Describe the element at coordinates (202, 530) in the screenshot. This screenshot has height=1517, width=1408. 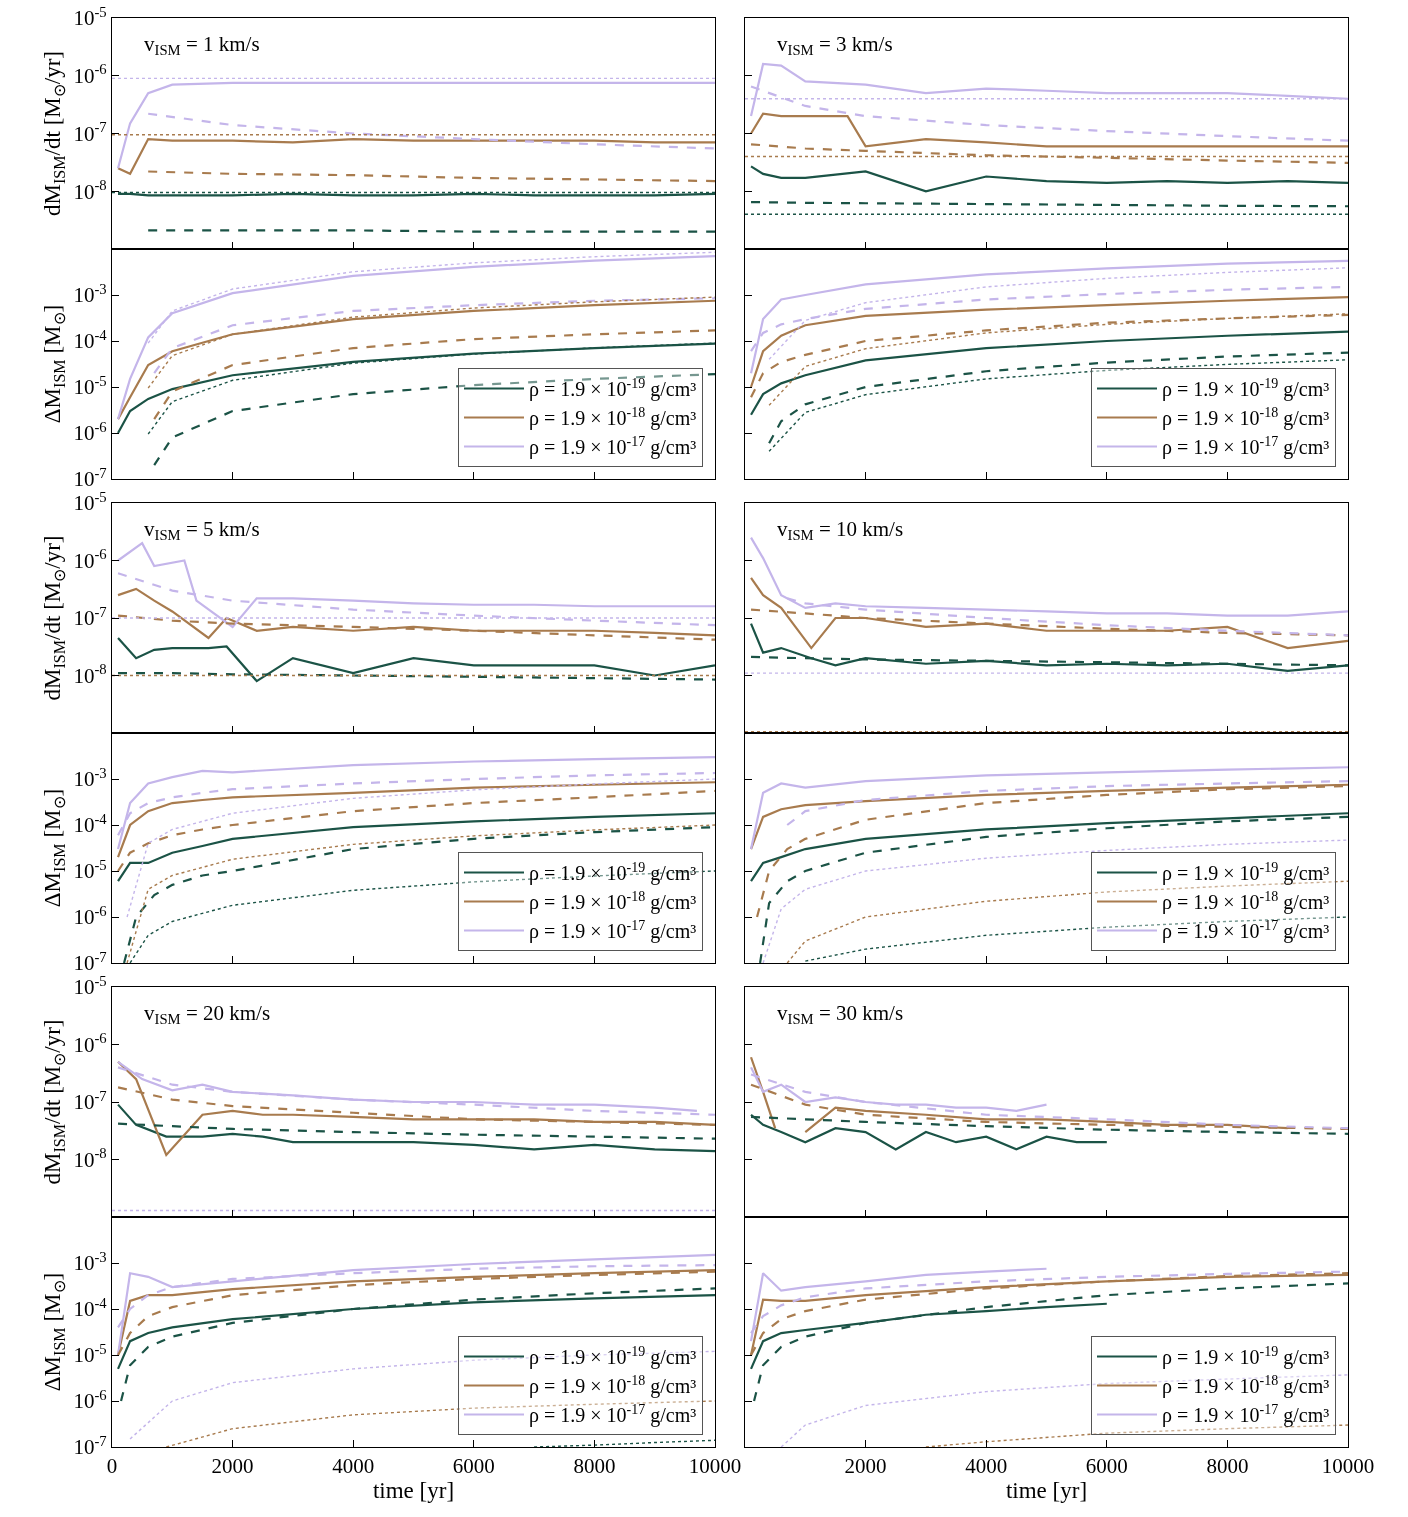
I see `annotation: v$_{ISM}$ = 5 km/s` at that location.